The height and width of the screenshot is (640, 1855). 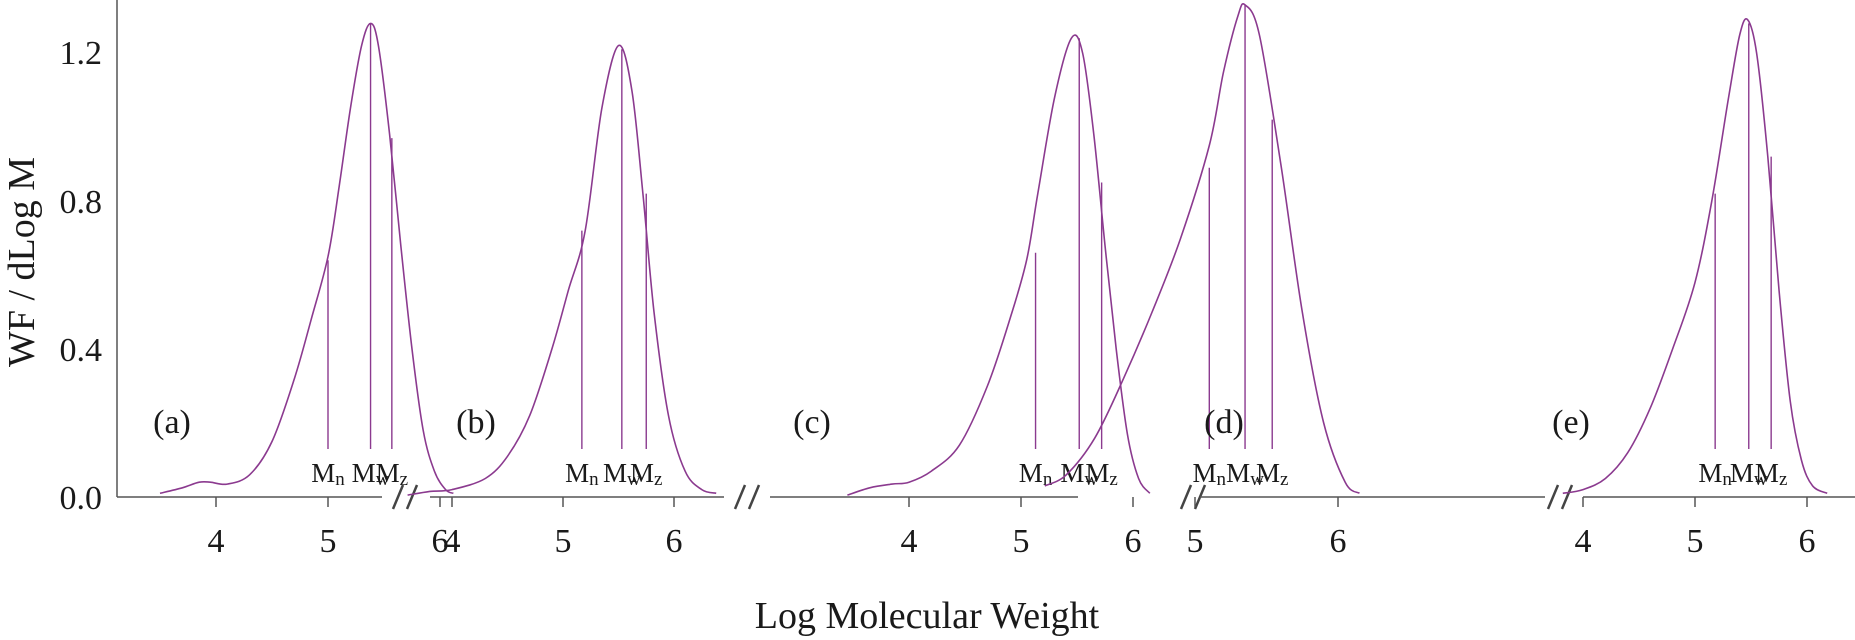 What do you see at coordinates (22, 262) in the screenshot?
I see `y-axis-label: WF / dLog M` at bounding box center [22, 262].